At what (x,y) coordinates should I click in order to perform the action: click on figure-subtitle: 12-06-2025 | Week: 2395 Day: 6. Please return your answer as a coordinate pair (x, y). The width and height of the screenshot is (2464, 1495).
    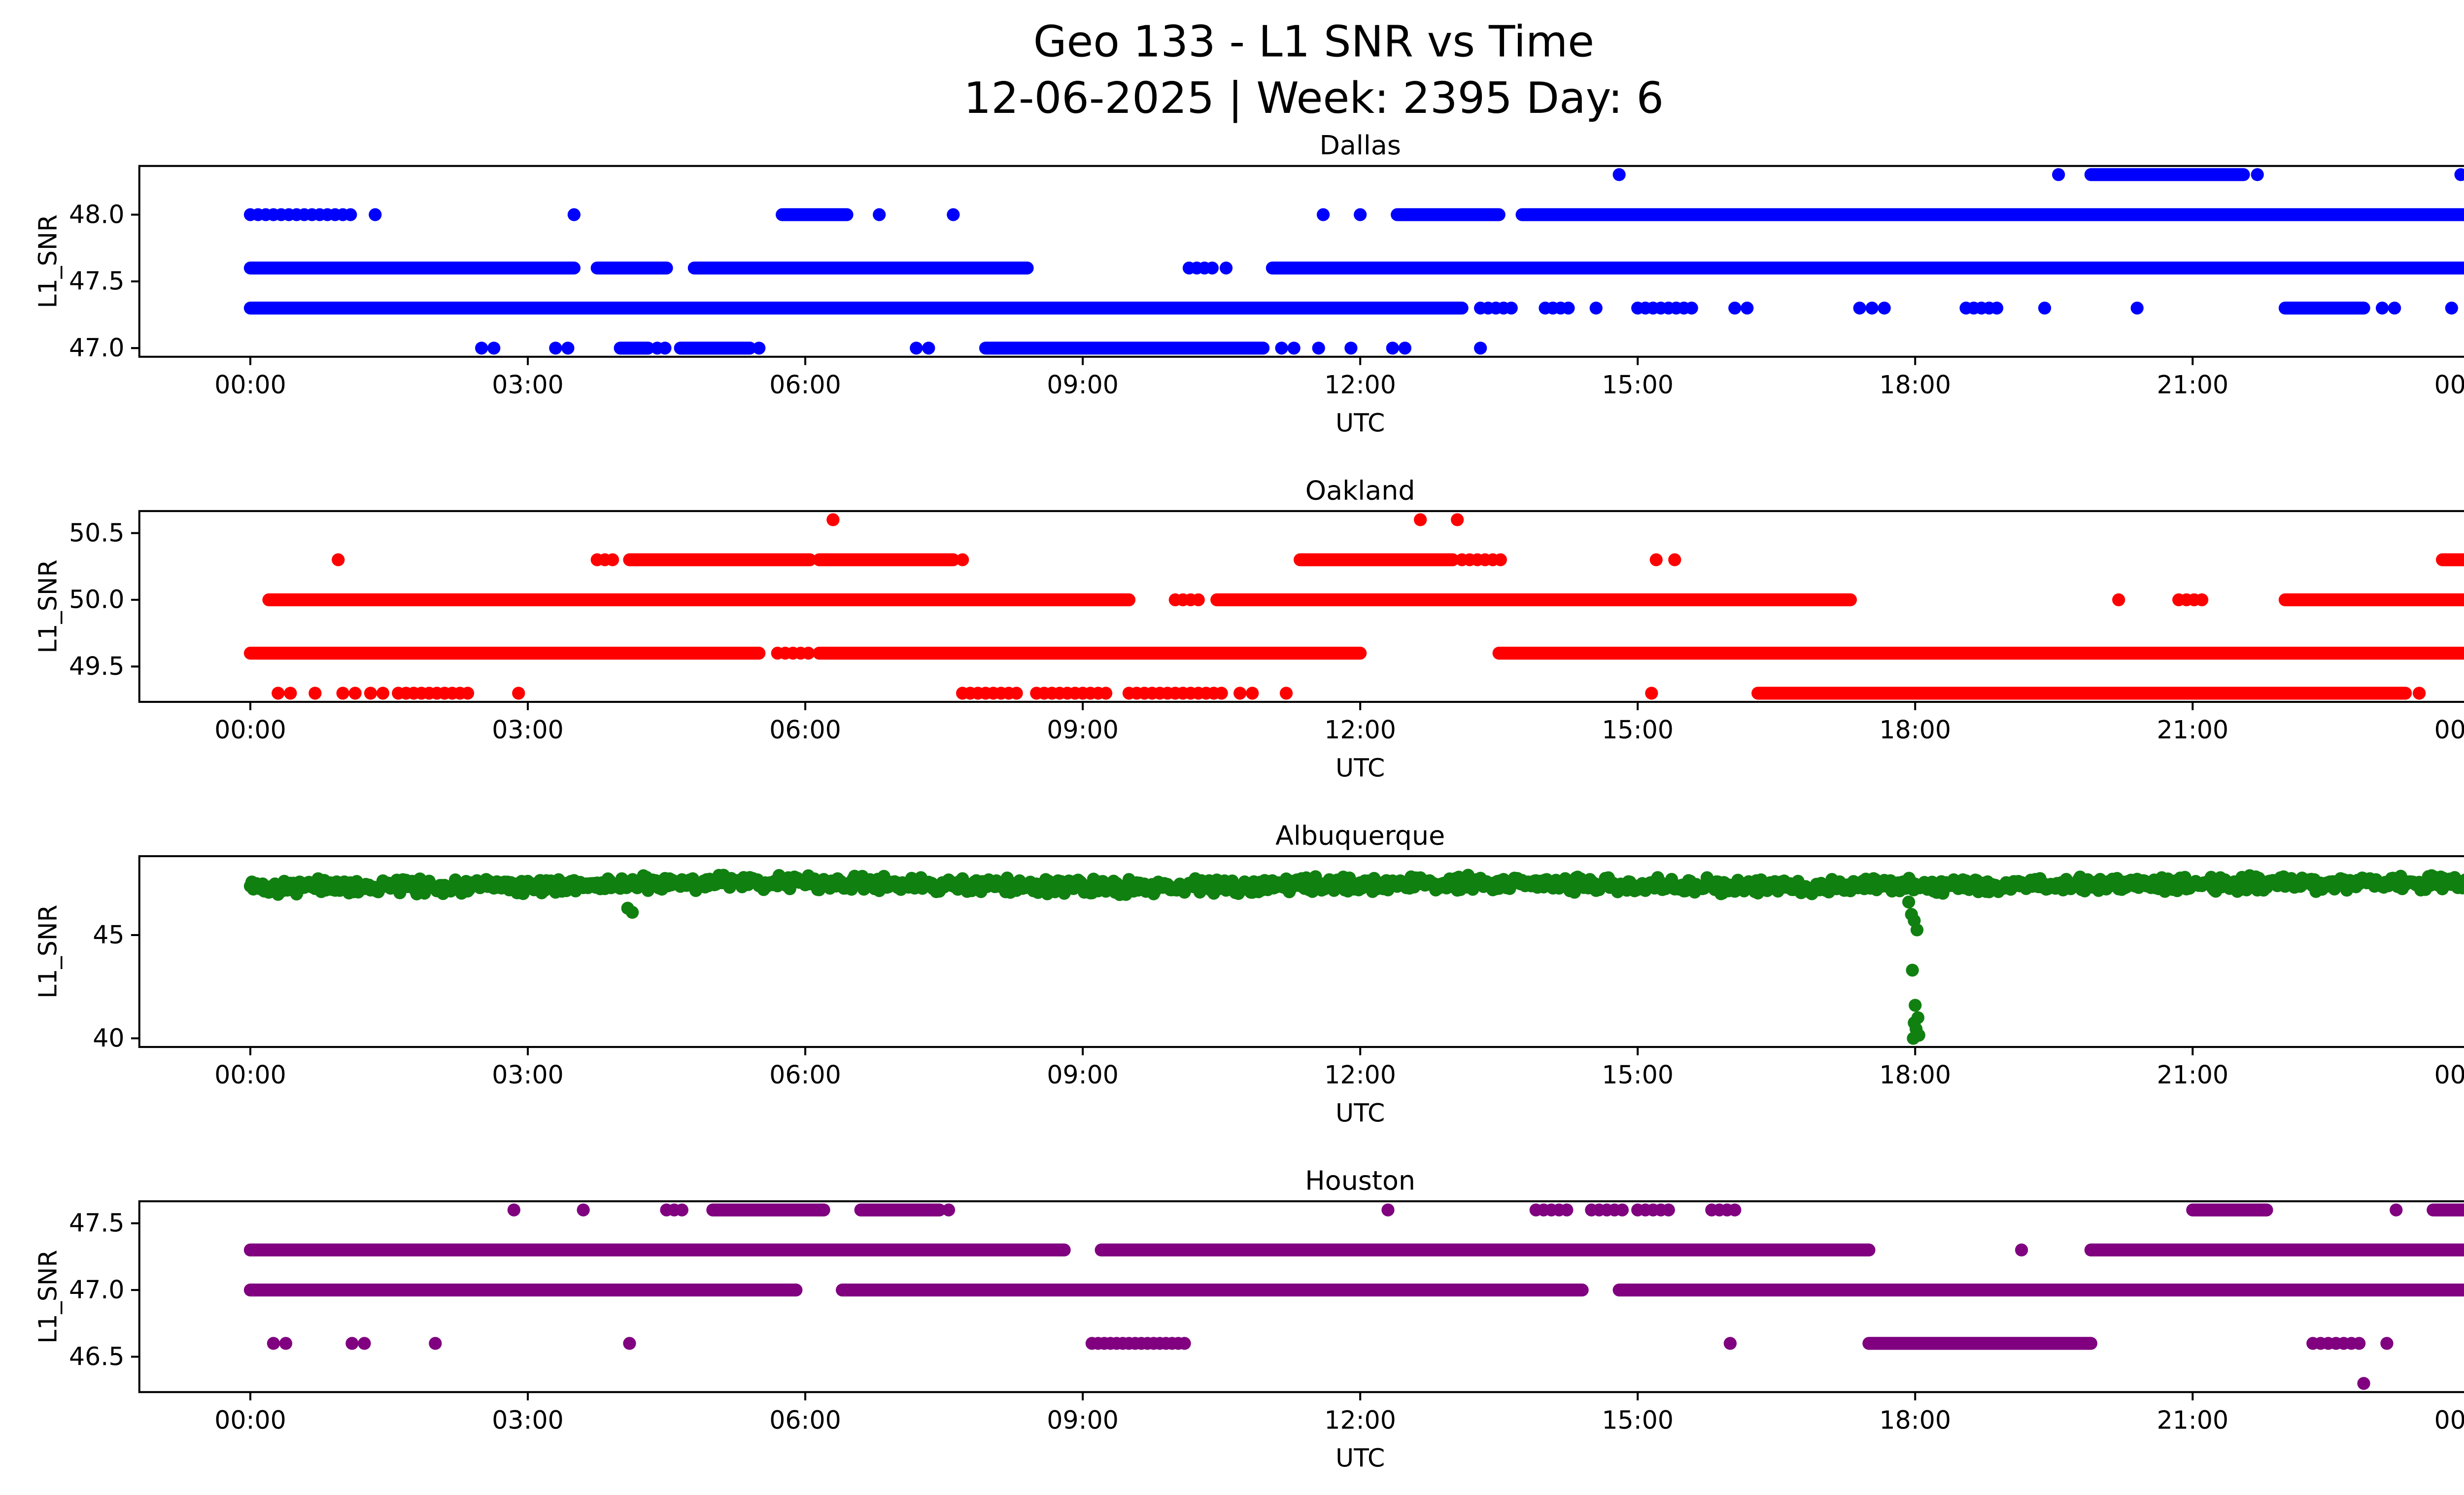
    Looking at the image, I should click on (1314, 98).